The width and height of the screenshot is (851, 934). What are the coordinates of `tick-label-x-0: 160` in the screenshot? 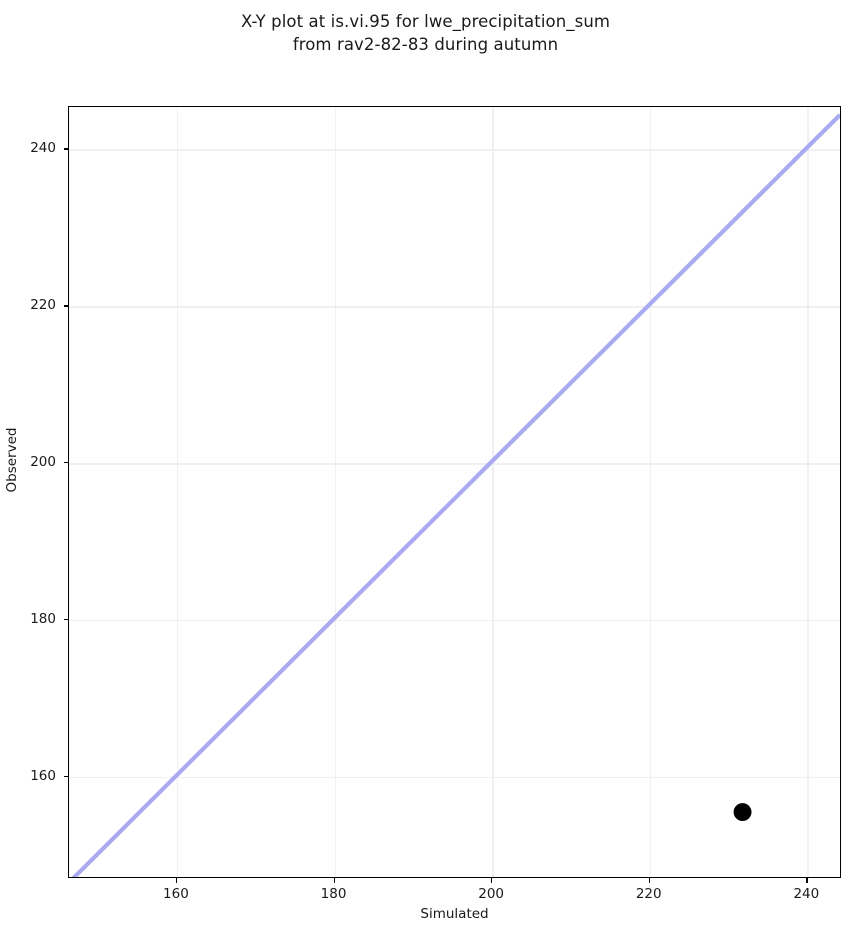 It's located at (176, 894).